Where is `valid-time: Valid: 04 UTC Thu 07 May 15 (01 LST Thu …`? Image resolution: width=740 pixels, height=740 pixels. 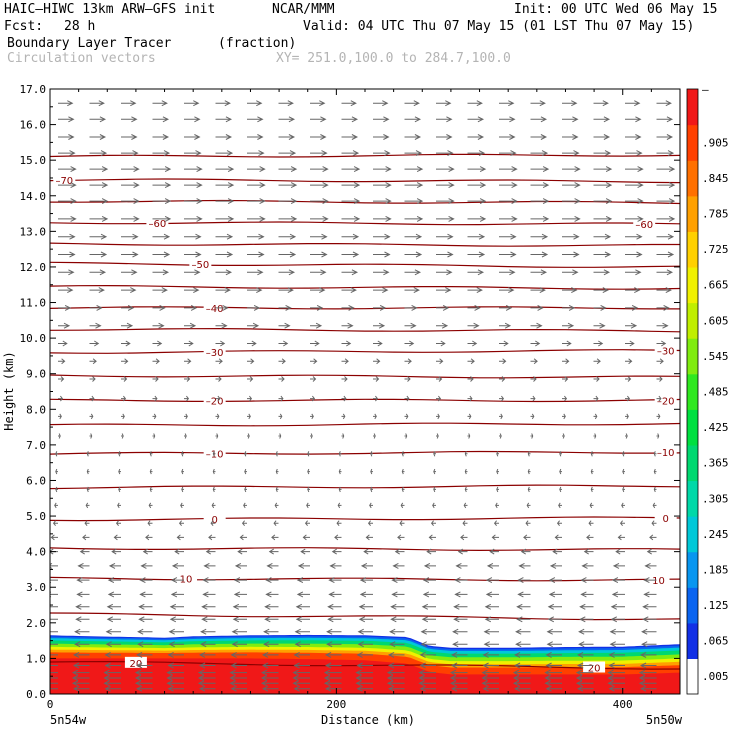
valid-time: Valid: 04 UTC Thu 07 May 15 (01 LST Thu … is located at coordinates (499, 26).